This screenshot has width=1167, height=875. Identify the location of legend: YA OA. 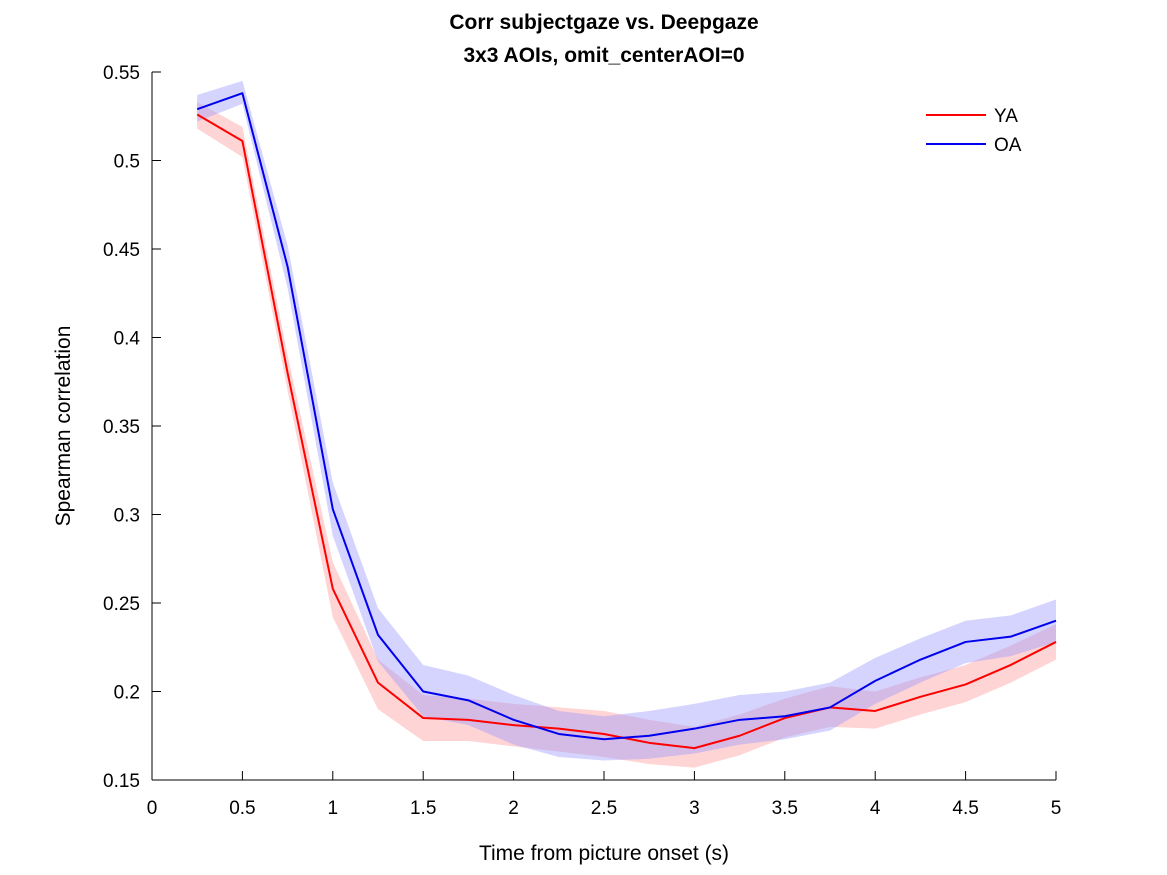
(974, 131).